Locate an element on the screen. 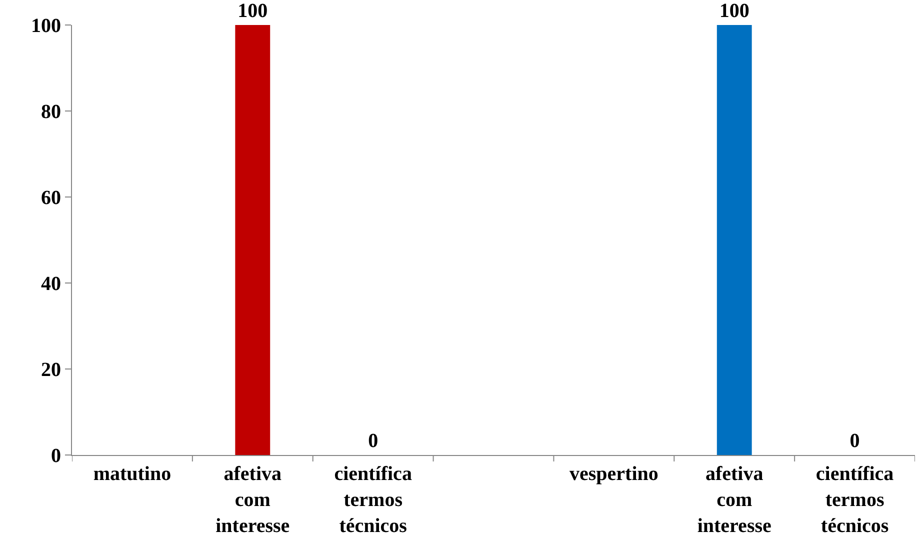  y-tick-label: 60 is located at coordinates (51, 198).